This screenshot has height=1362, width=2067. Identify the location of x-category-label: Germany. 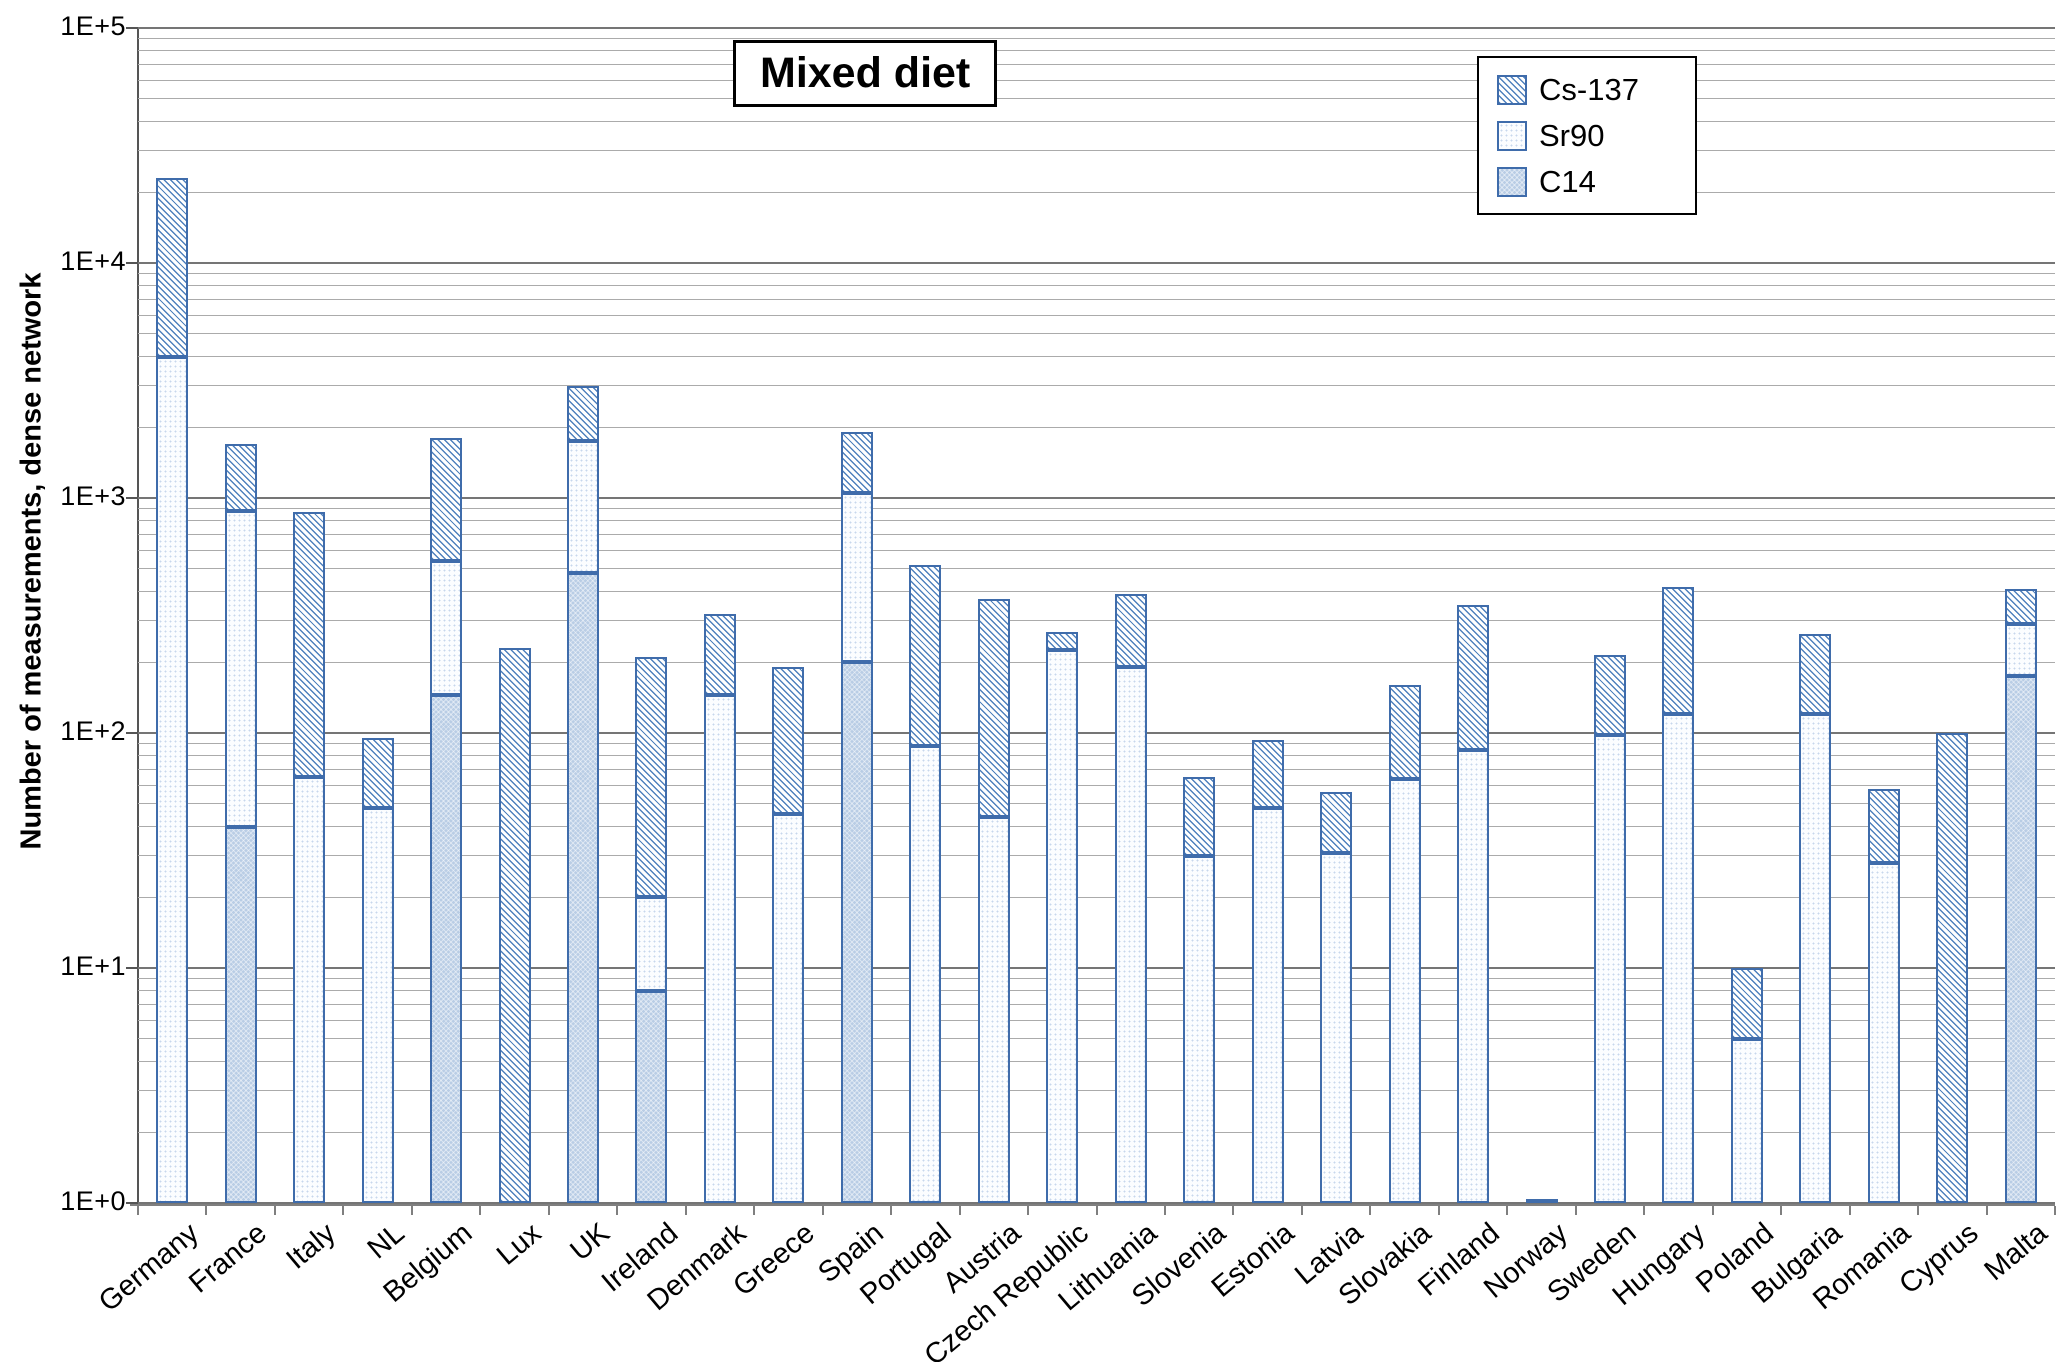
(148, 1268).